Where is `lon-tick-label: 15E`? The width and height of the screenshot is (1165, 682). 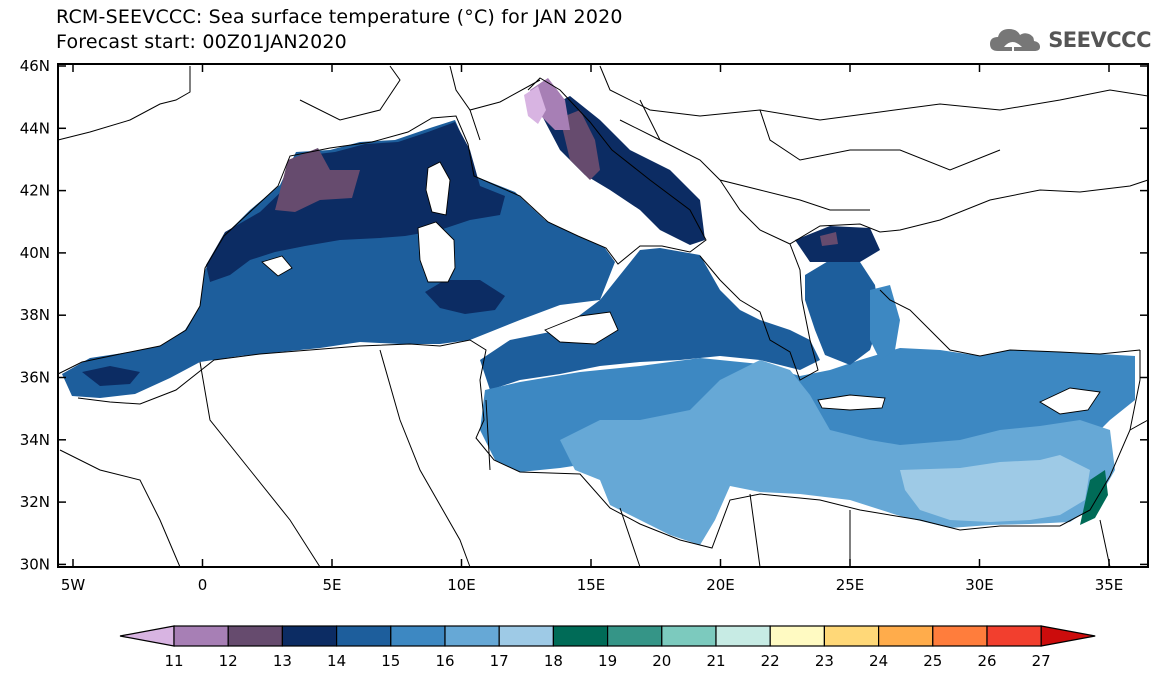 lon-tick-label: 15E is located at coordinates (591, 585).